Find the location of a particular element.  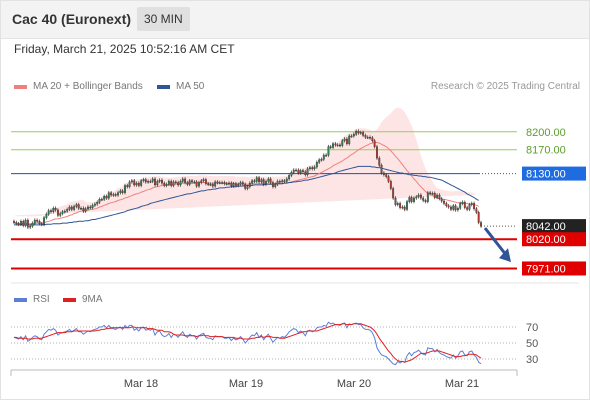

ma20-swatch is located at coordinates (20, 86).